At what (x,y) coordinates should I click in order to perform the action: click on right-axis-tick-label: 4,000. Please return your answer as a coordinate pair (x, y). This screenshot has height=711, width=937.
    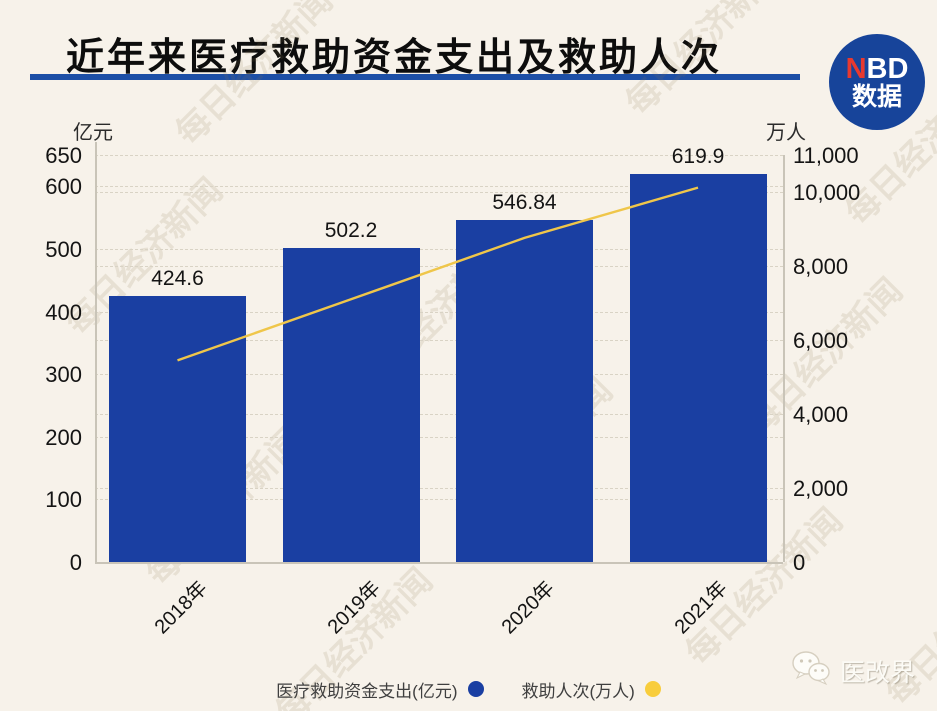
    Looking at the image, I should click on (821, 414).